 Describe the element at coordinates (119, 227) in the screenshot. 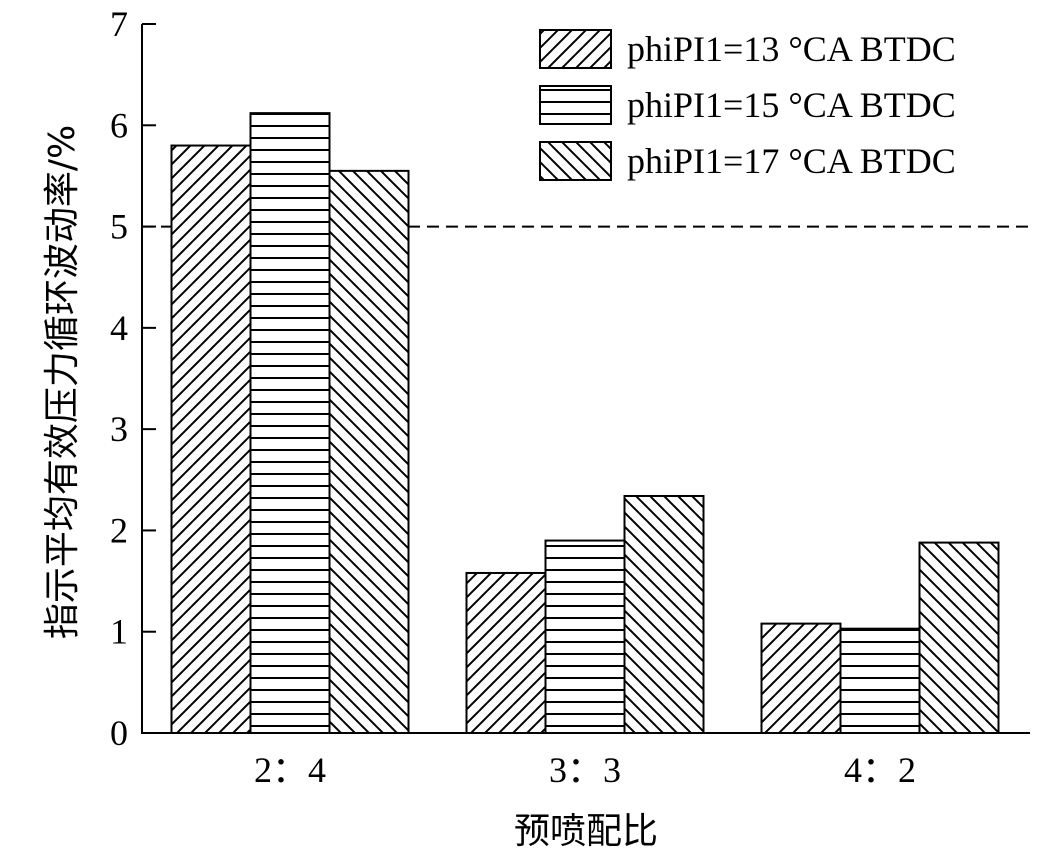

I see `y-tick-label: 5` at that location.